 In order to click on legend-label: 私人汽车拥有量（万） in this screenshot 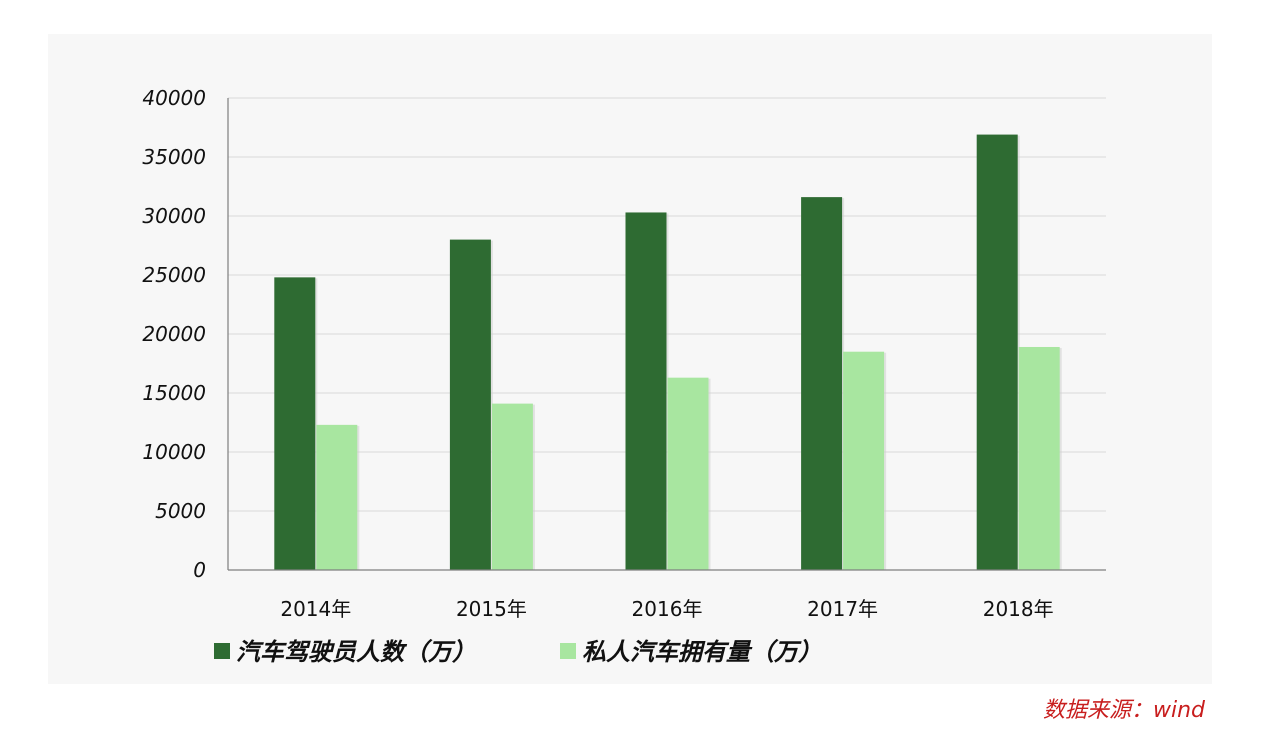, I will do `click(702, 652)`.